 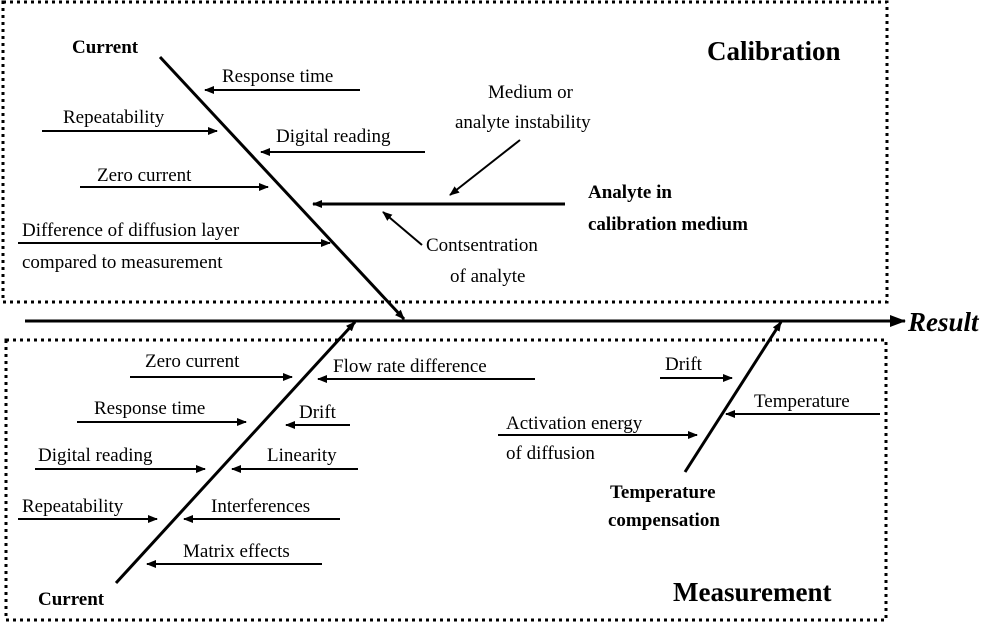 What do you see at coordinates (73, 506) in the screenshot?
I see `meas-repeatability-label: Repeatability` at bounding box center [73, 506].